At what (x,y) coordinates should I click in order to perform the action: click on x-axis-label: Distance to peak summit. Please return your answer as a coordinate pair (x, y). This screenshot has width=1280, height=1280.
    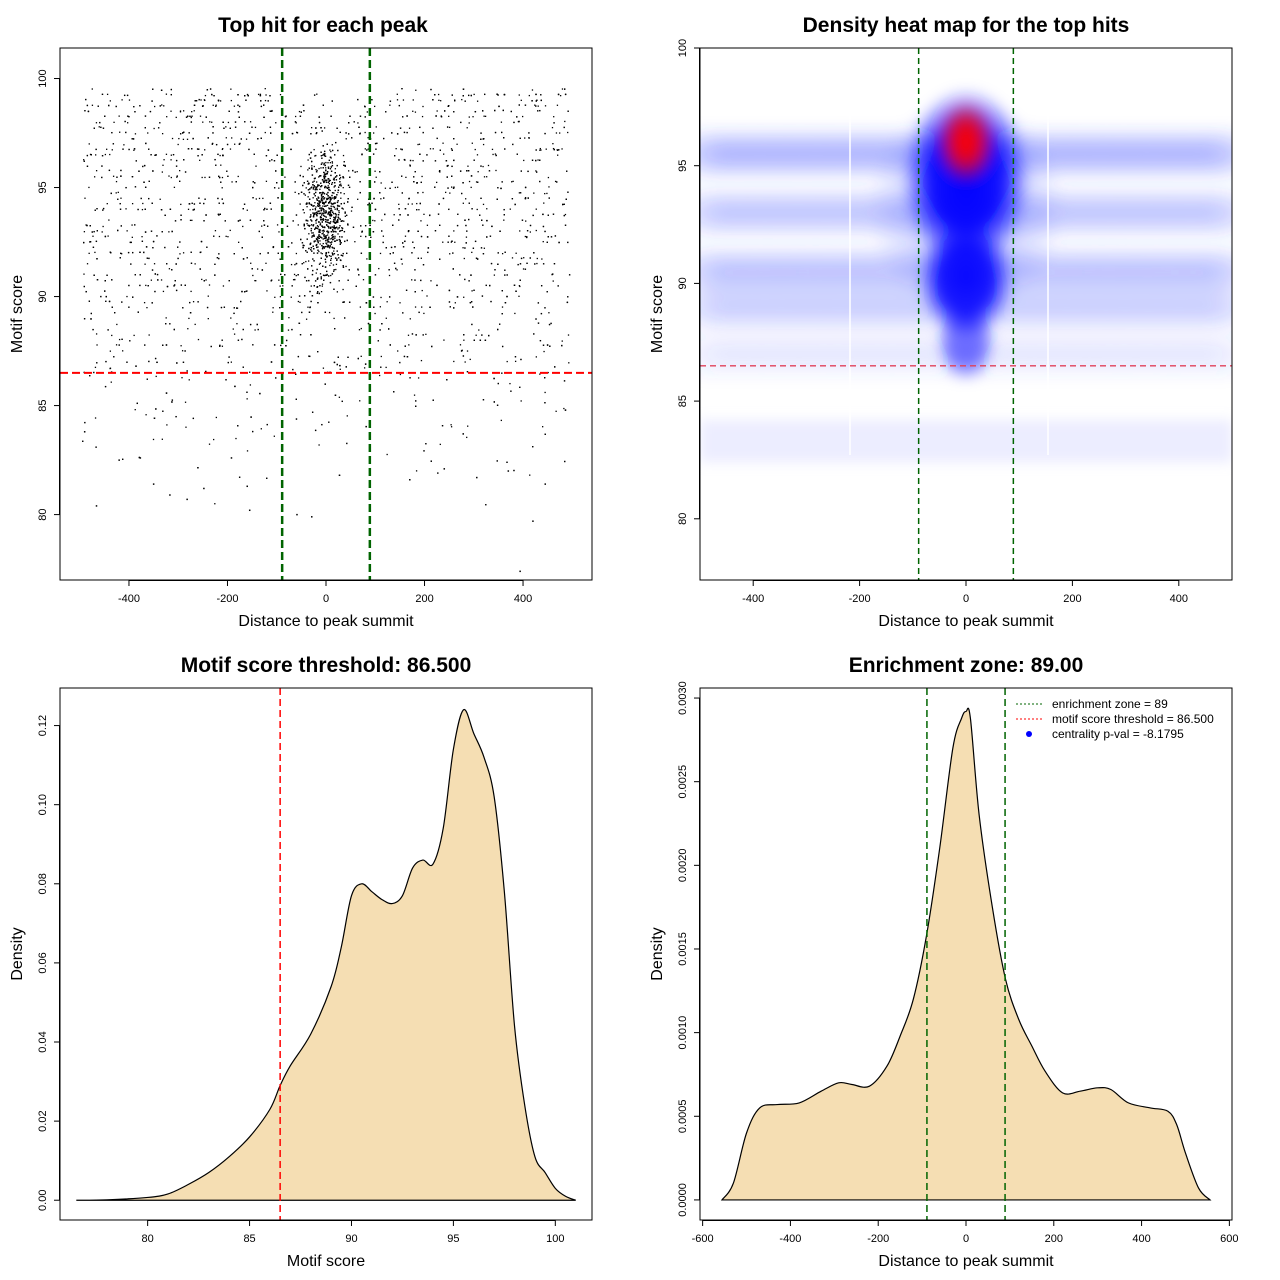
    Looking at the image, I should click on (326, 621).